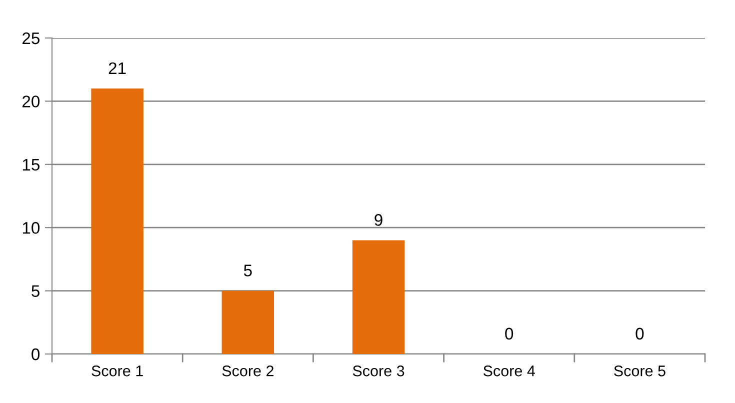  What do you see at coordinates (248, 270) in the screenshot?
I see `data-label: 5` at bounding box center [248, 270].